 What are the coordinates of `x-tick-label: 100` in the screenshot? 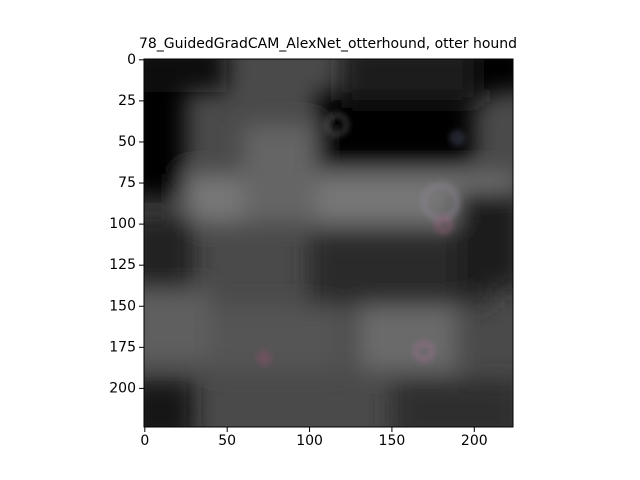 It's located at (309, 441).